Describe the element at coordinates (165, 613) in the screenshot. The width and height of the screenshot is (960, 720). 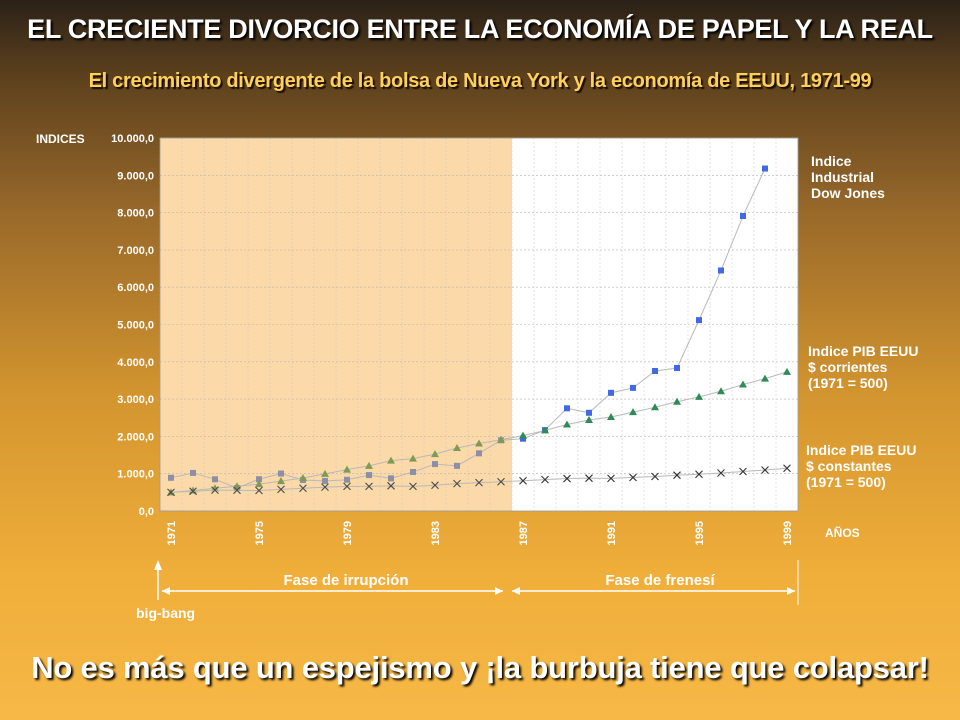
I see `big-bang-label: big-bang` at that location.